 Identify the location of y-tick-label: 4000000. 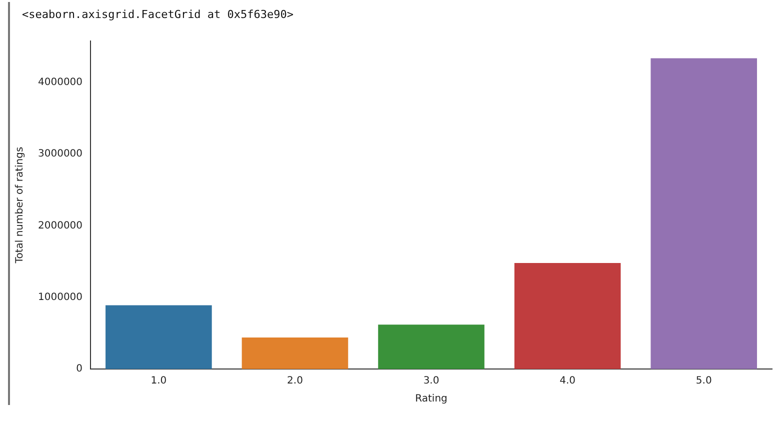
(60, 82).